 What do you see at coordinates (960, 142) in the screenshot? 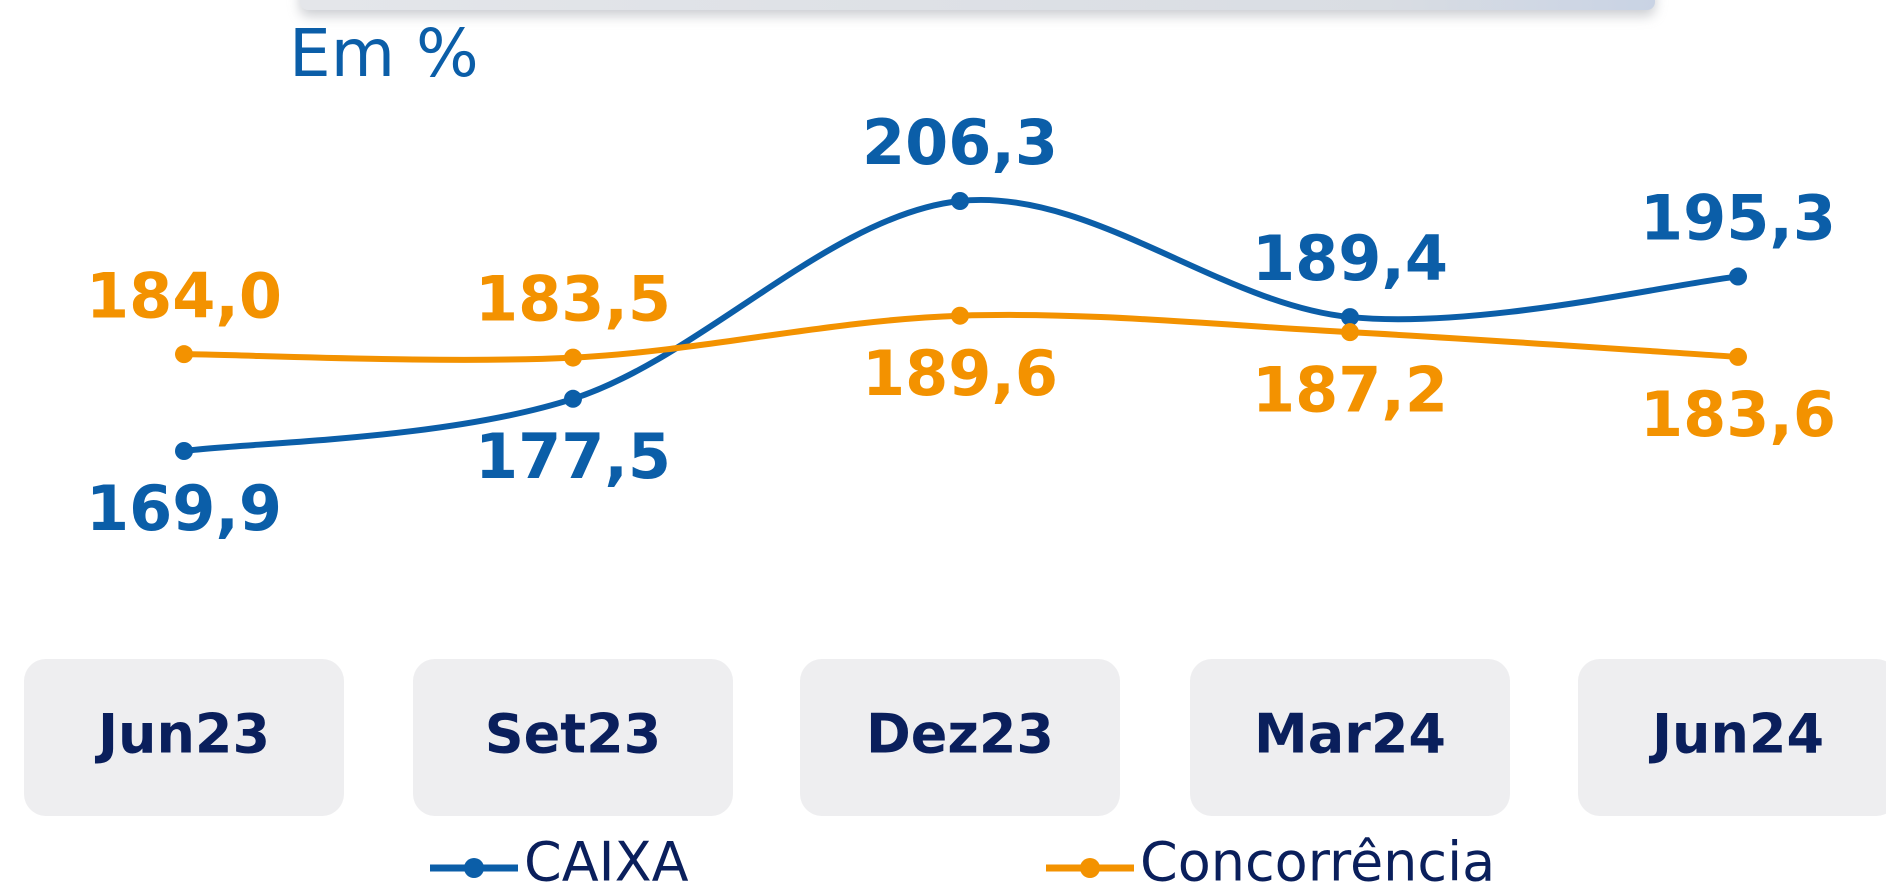
I see `data-label: 206,3` at bounding box center [960, 142].